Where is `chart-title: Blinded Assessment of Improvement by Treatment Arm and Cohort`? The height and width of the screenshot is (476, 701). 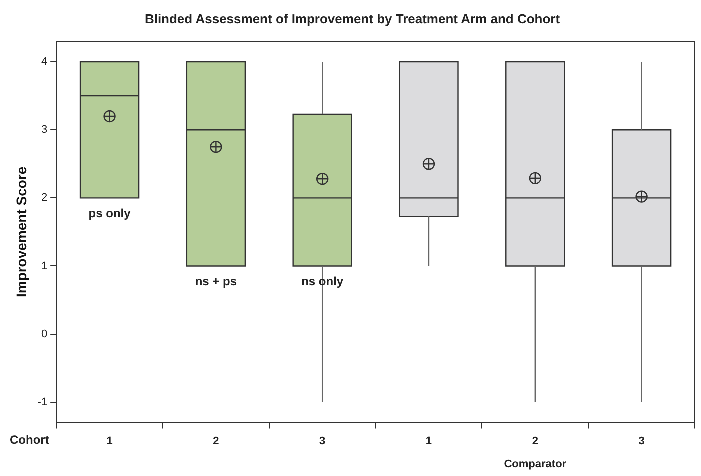 chart-title: Blinded Assessment of Improvement by Treatment Arm and Cohort is located at coordinates (352, 18).